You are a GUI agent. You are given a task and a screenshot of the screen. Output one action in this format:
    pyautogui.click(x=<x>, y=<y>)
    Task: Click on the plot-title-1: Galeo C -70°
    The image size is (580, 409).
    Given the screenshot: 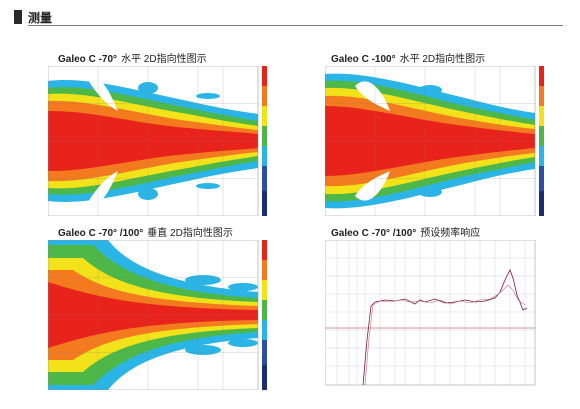 What is the action you would take?
    pyautogui.click(x=88, y=59)
    